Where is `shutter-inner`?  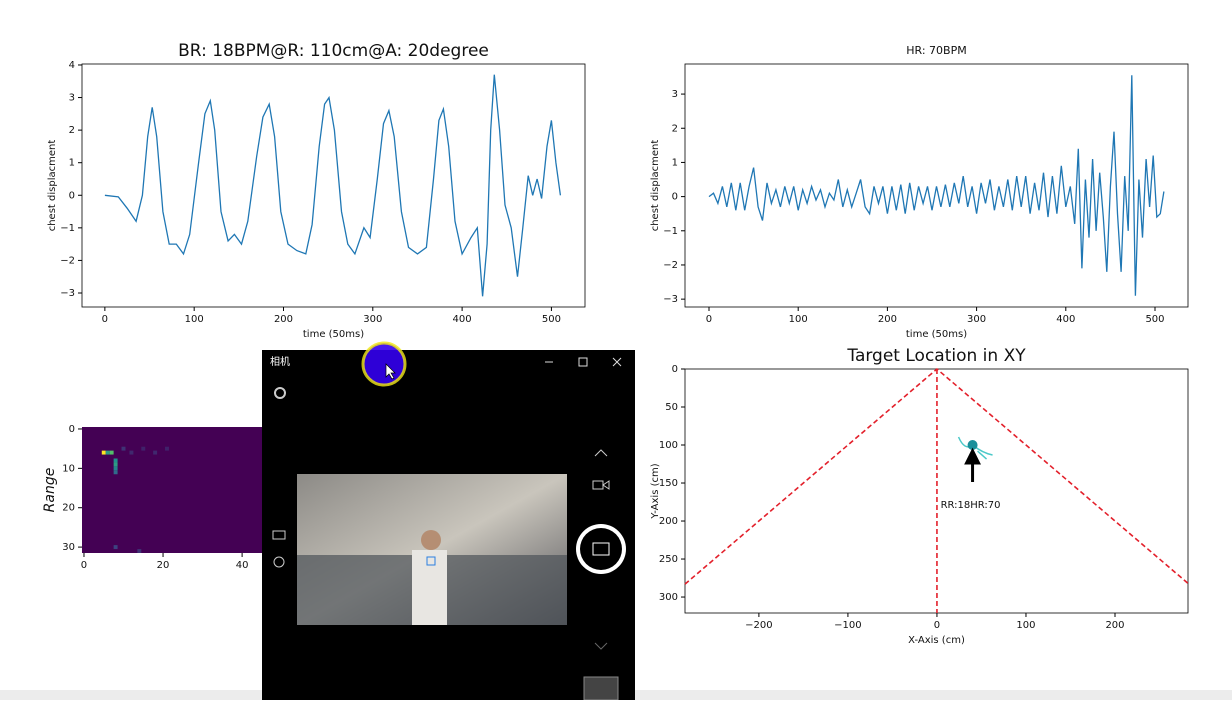 shutter-inner is located at coordinates (601, 549).